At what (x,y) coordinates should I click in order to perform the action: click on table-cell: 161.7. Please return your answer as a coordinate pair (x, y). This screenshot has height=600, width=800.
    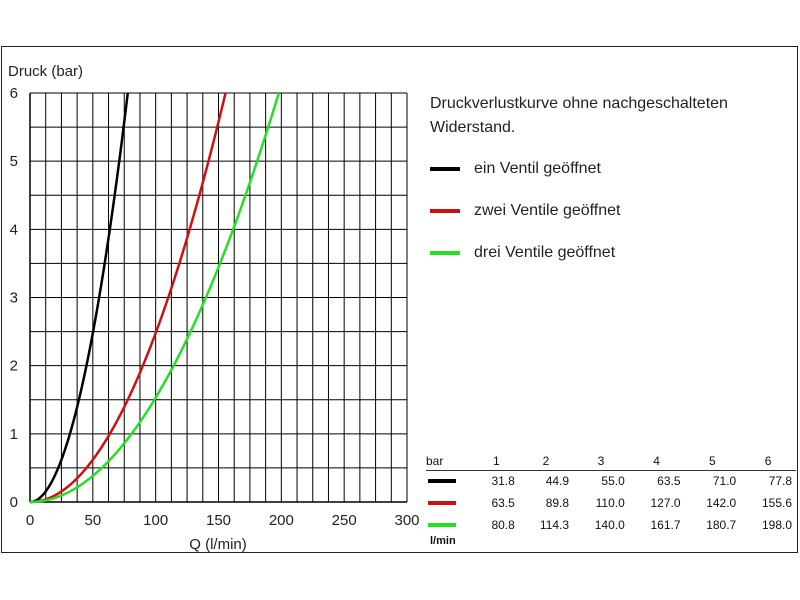
    Looking at the image, I should click on (665, 525).